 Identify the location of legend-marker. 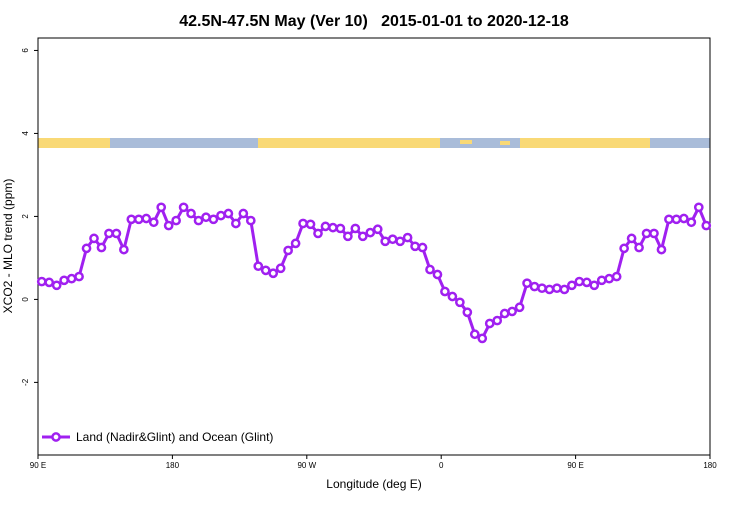
(56, 437).